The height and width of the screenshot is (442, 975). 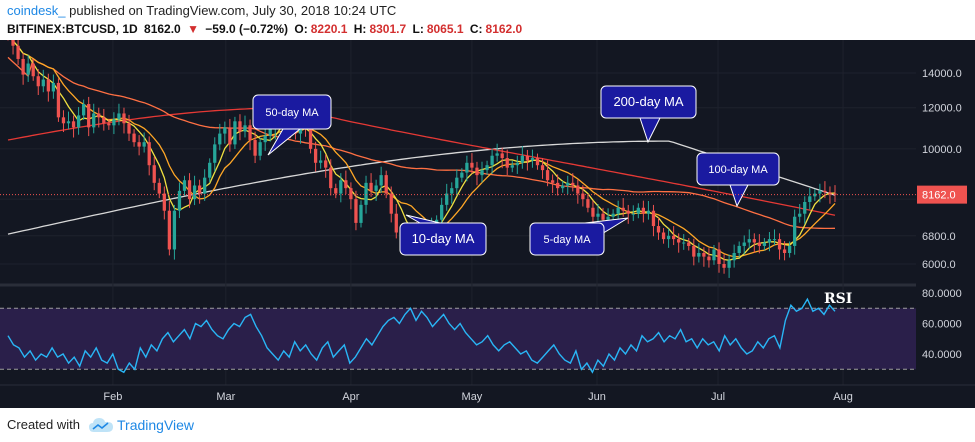 What do you see at coordinates (945, 224) in the screenshot?
I see `y-axis-background` at bounding box center [945, 224].